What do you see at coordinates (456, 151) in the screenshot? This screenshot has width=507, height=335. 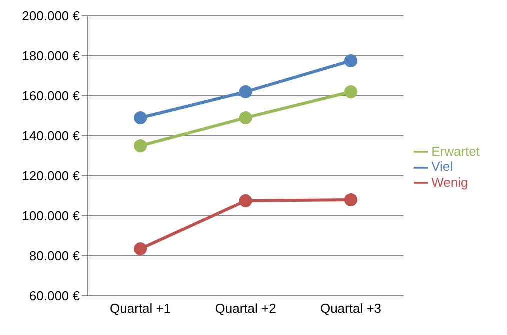 I see `legend-label: Erwartet` at bounding box center [456, 151].